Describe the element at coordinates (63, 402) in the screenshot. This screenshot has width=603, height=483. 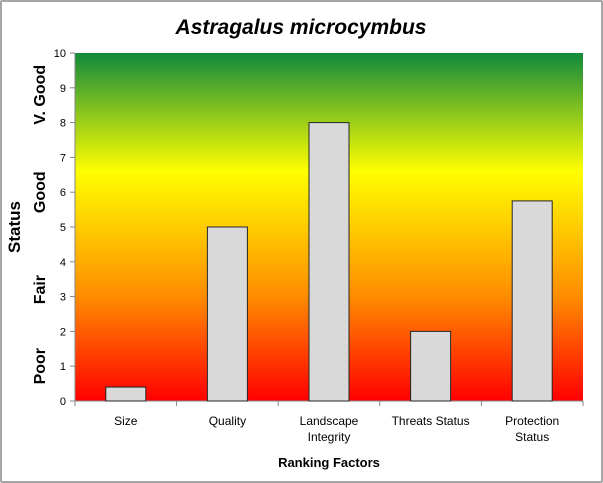
I see `y-tick-label: 0` at that location.